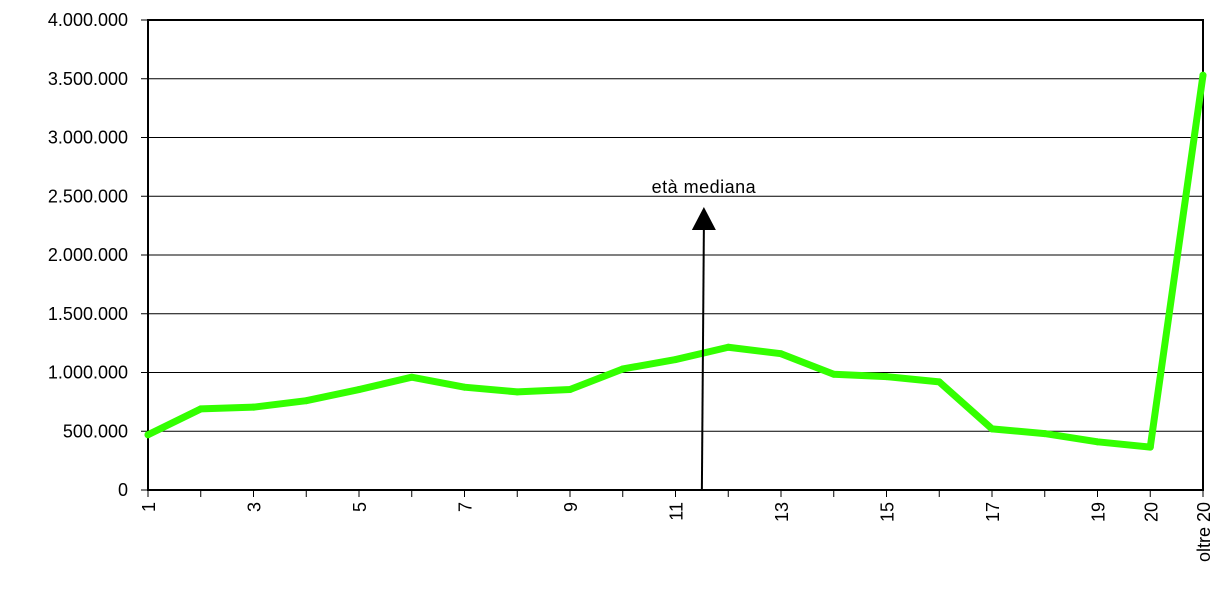 The image size is (1219, 592). What do you see at coordinates (1151, 512) in the screenshot?
I see `x-tick-label: 20` at bounding box center [1151, 512].